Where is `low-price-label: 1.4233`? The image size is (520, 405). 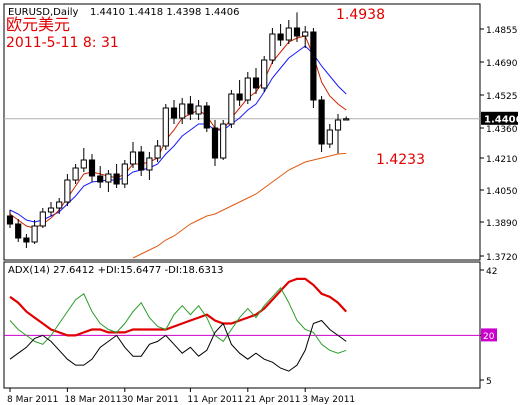 low-price-label: 1.4233 is located at coordinates (400, 160).